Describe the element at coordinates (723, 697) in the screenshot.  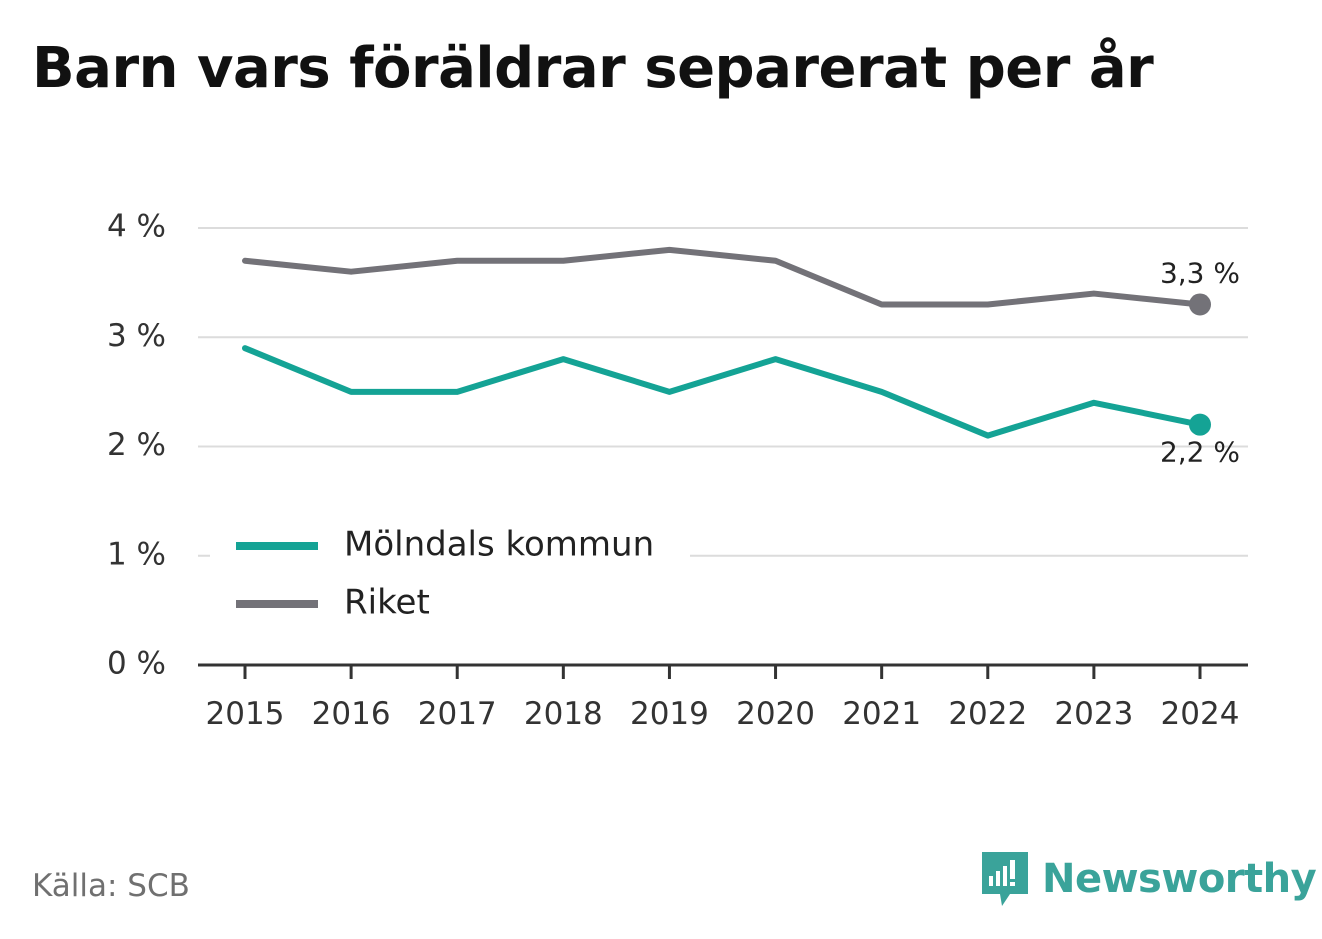
I see `x-axis: 2015 2016 2017 2018 2019 2020 2021 2022 2023 2024` at that location.